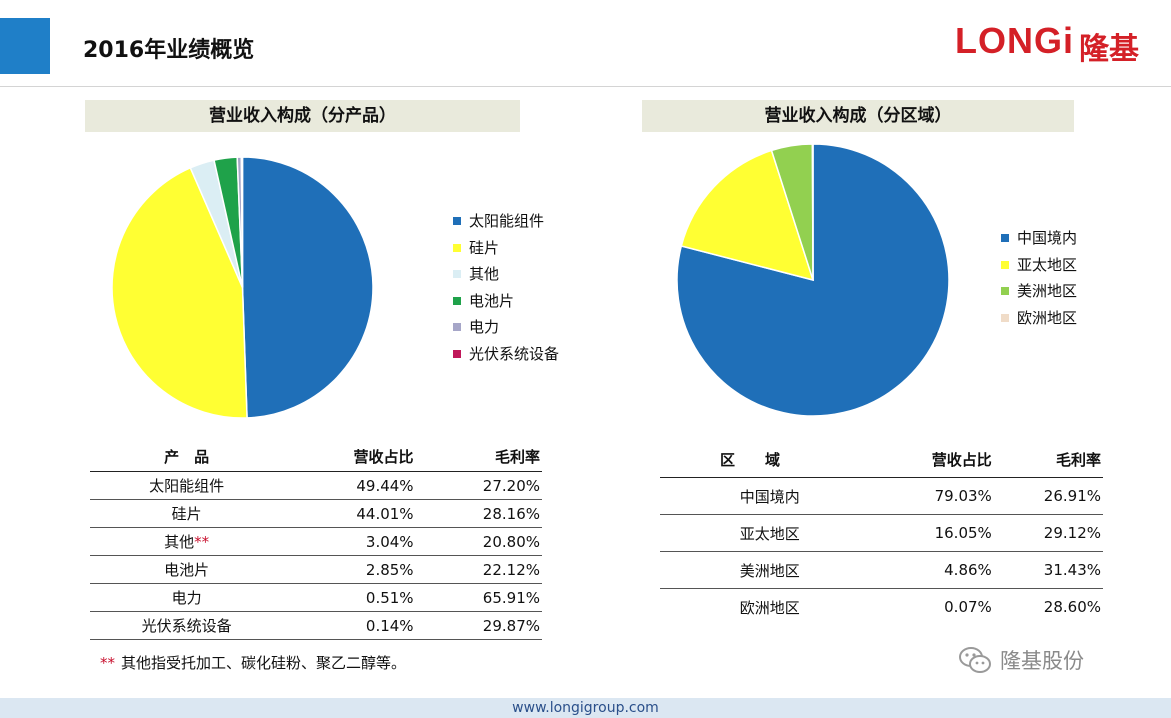 The image size is (1171, 718). I want to click on region-margin: 29.12%, so click(1048, 533).